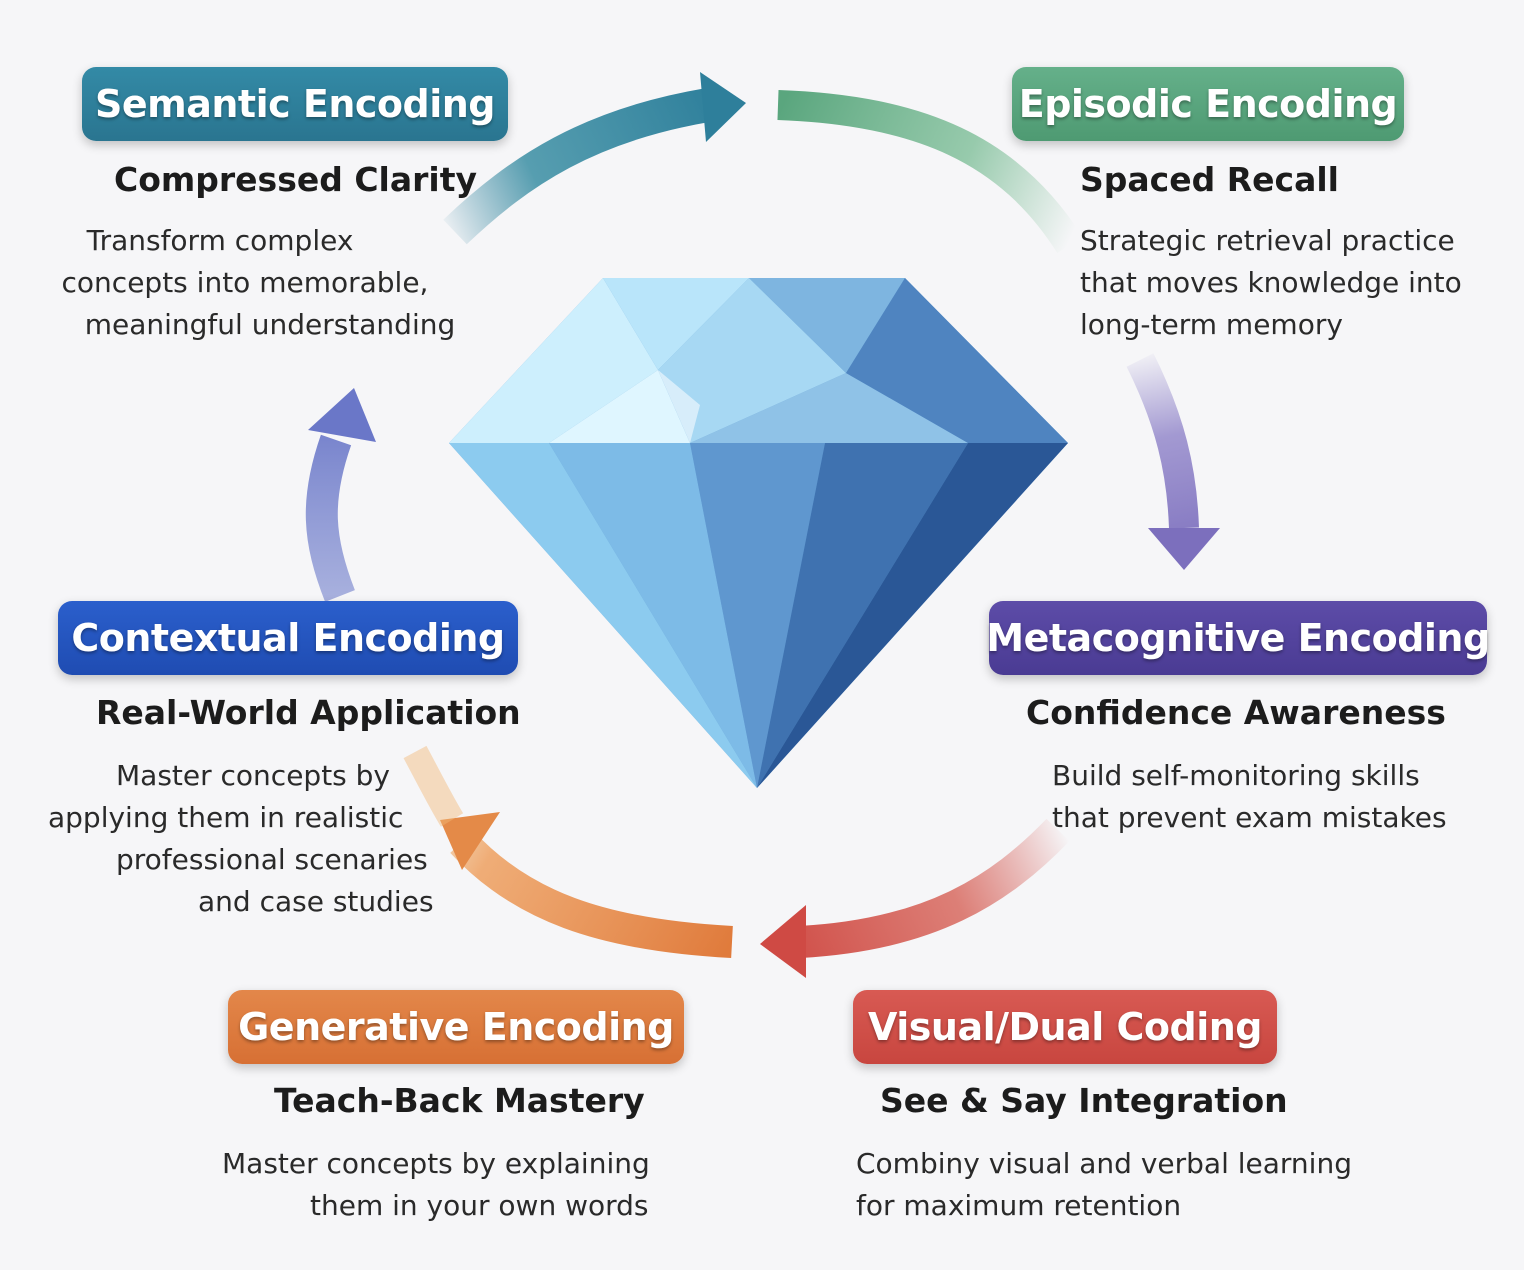 The image size is (1524, 1270). What do you see at coordinates (594, 158) in the screenshot?
I see `arrow-semantic-to-episodic` at bounding box center [594, 158].